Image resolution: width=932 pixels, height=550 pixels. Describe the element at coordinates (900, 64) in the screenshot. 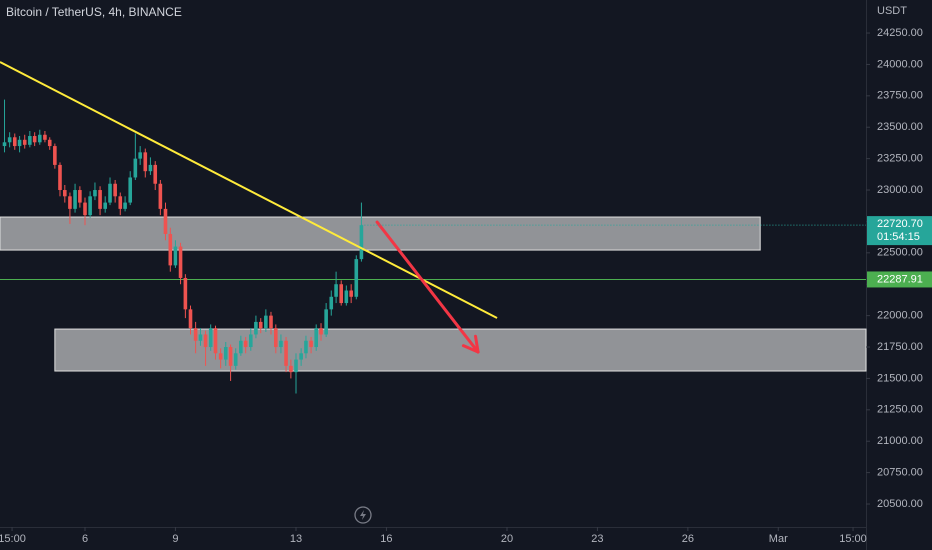

I see `y-tick-label: 24000.00` at that location.